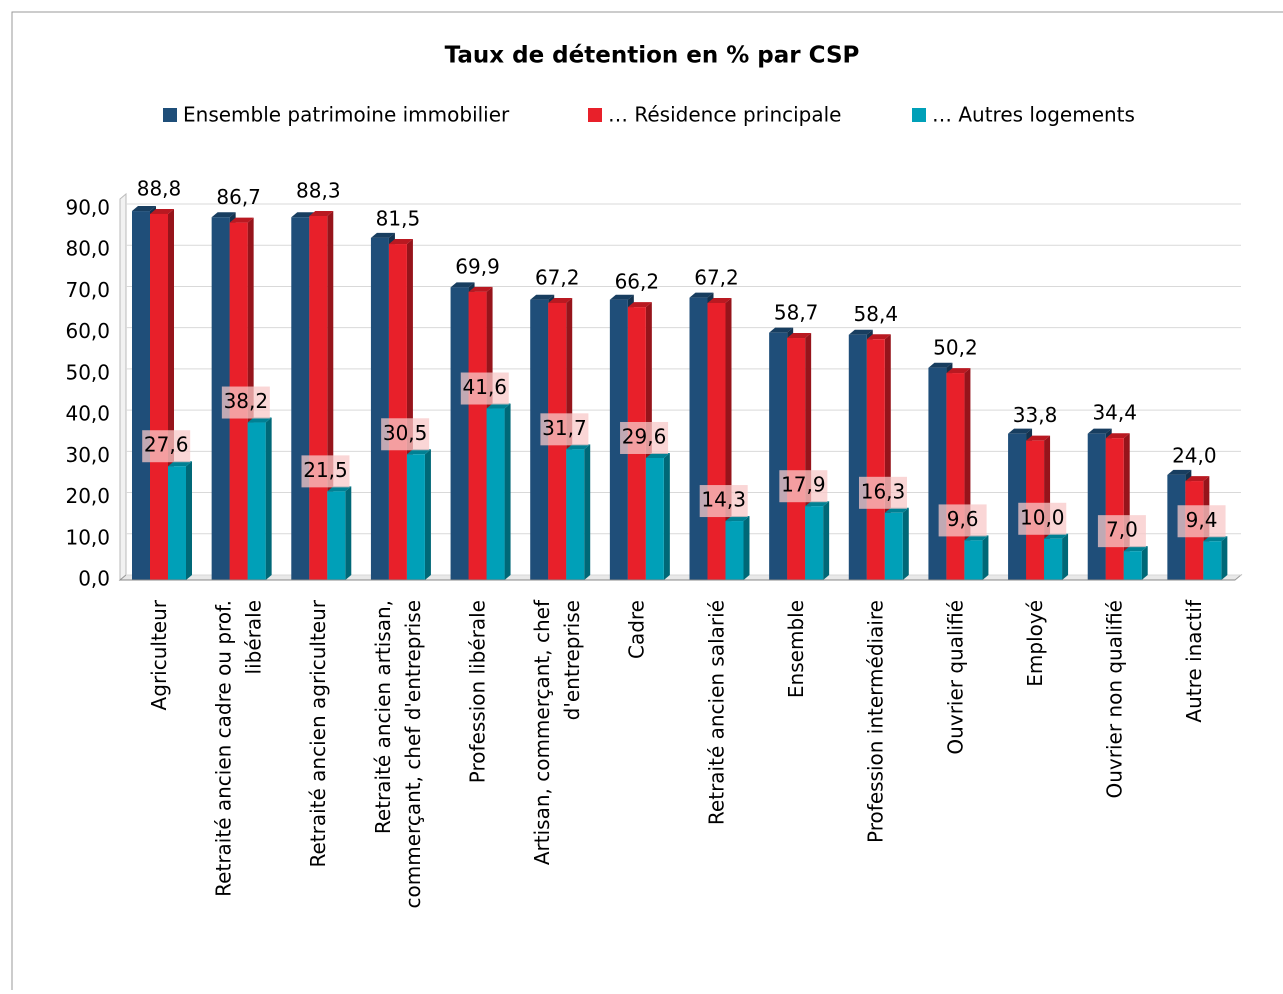 The image size is (1283, 994). I want to click on y-tick-label: 80,0, so click(87, 249).